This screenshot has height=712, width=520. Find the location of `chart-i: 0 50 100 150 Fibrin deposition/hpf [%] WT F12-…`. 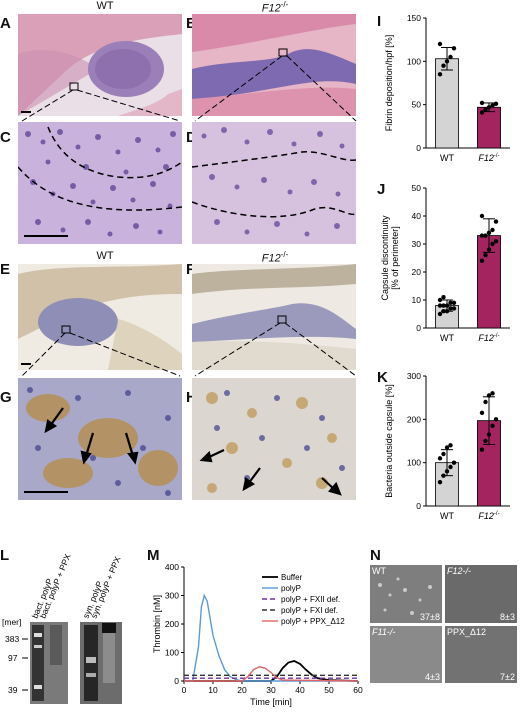

chart-i: 0 50 100 150 Fibrin deposition/hpf [%] WT F12-… is located at coordinates (447, 88).